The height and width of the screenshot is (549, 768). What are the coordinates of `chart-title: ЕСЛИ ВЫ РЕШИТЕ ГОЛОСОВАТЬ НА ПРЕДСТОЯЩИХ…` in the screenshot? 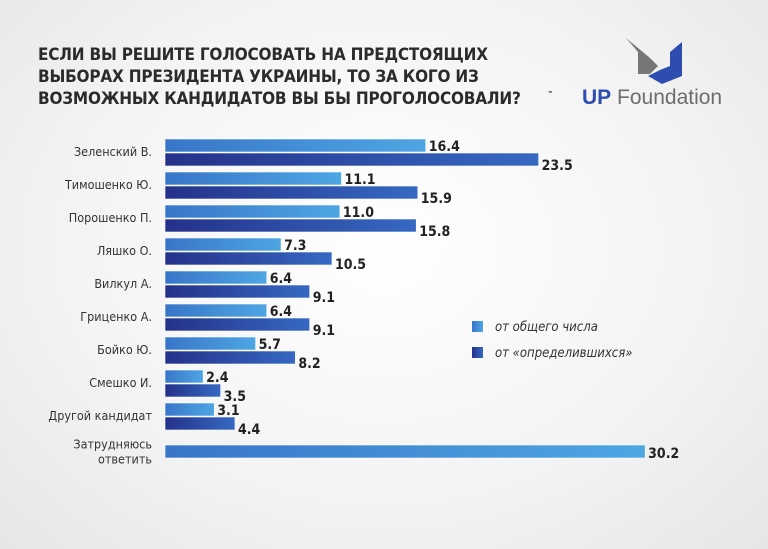 It's located at (279, 77).